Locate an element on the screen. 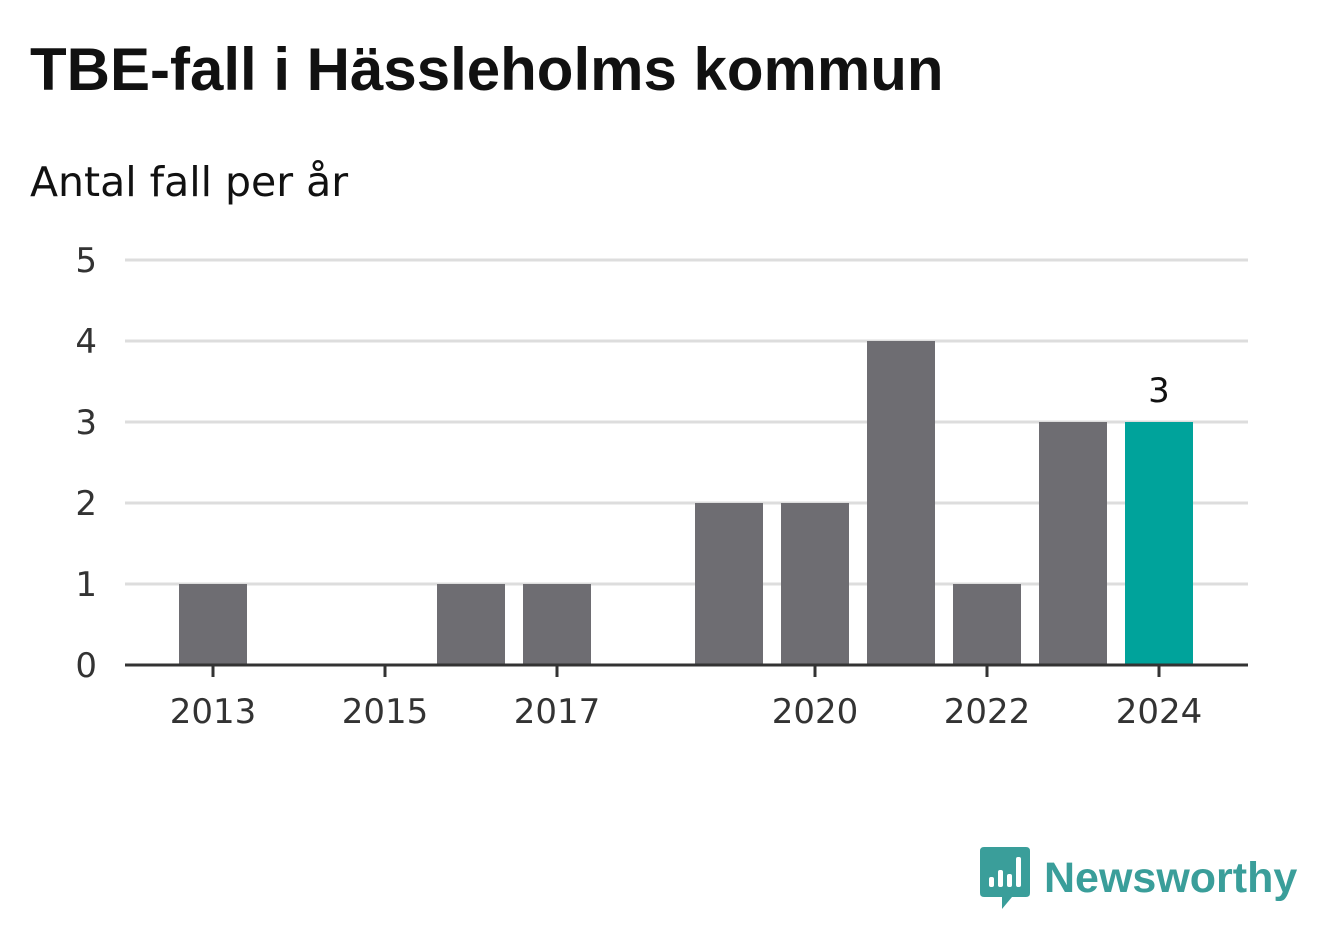  brand: Newsworthy is located at coordinates (1138, 878).